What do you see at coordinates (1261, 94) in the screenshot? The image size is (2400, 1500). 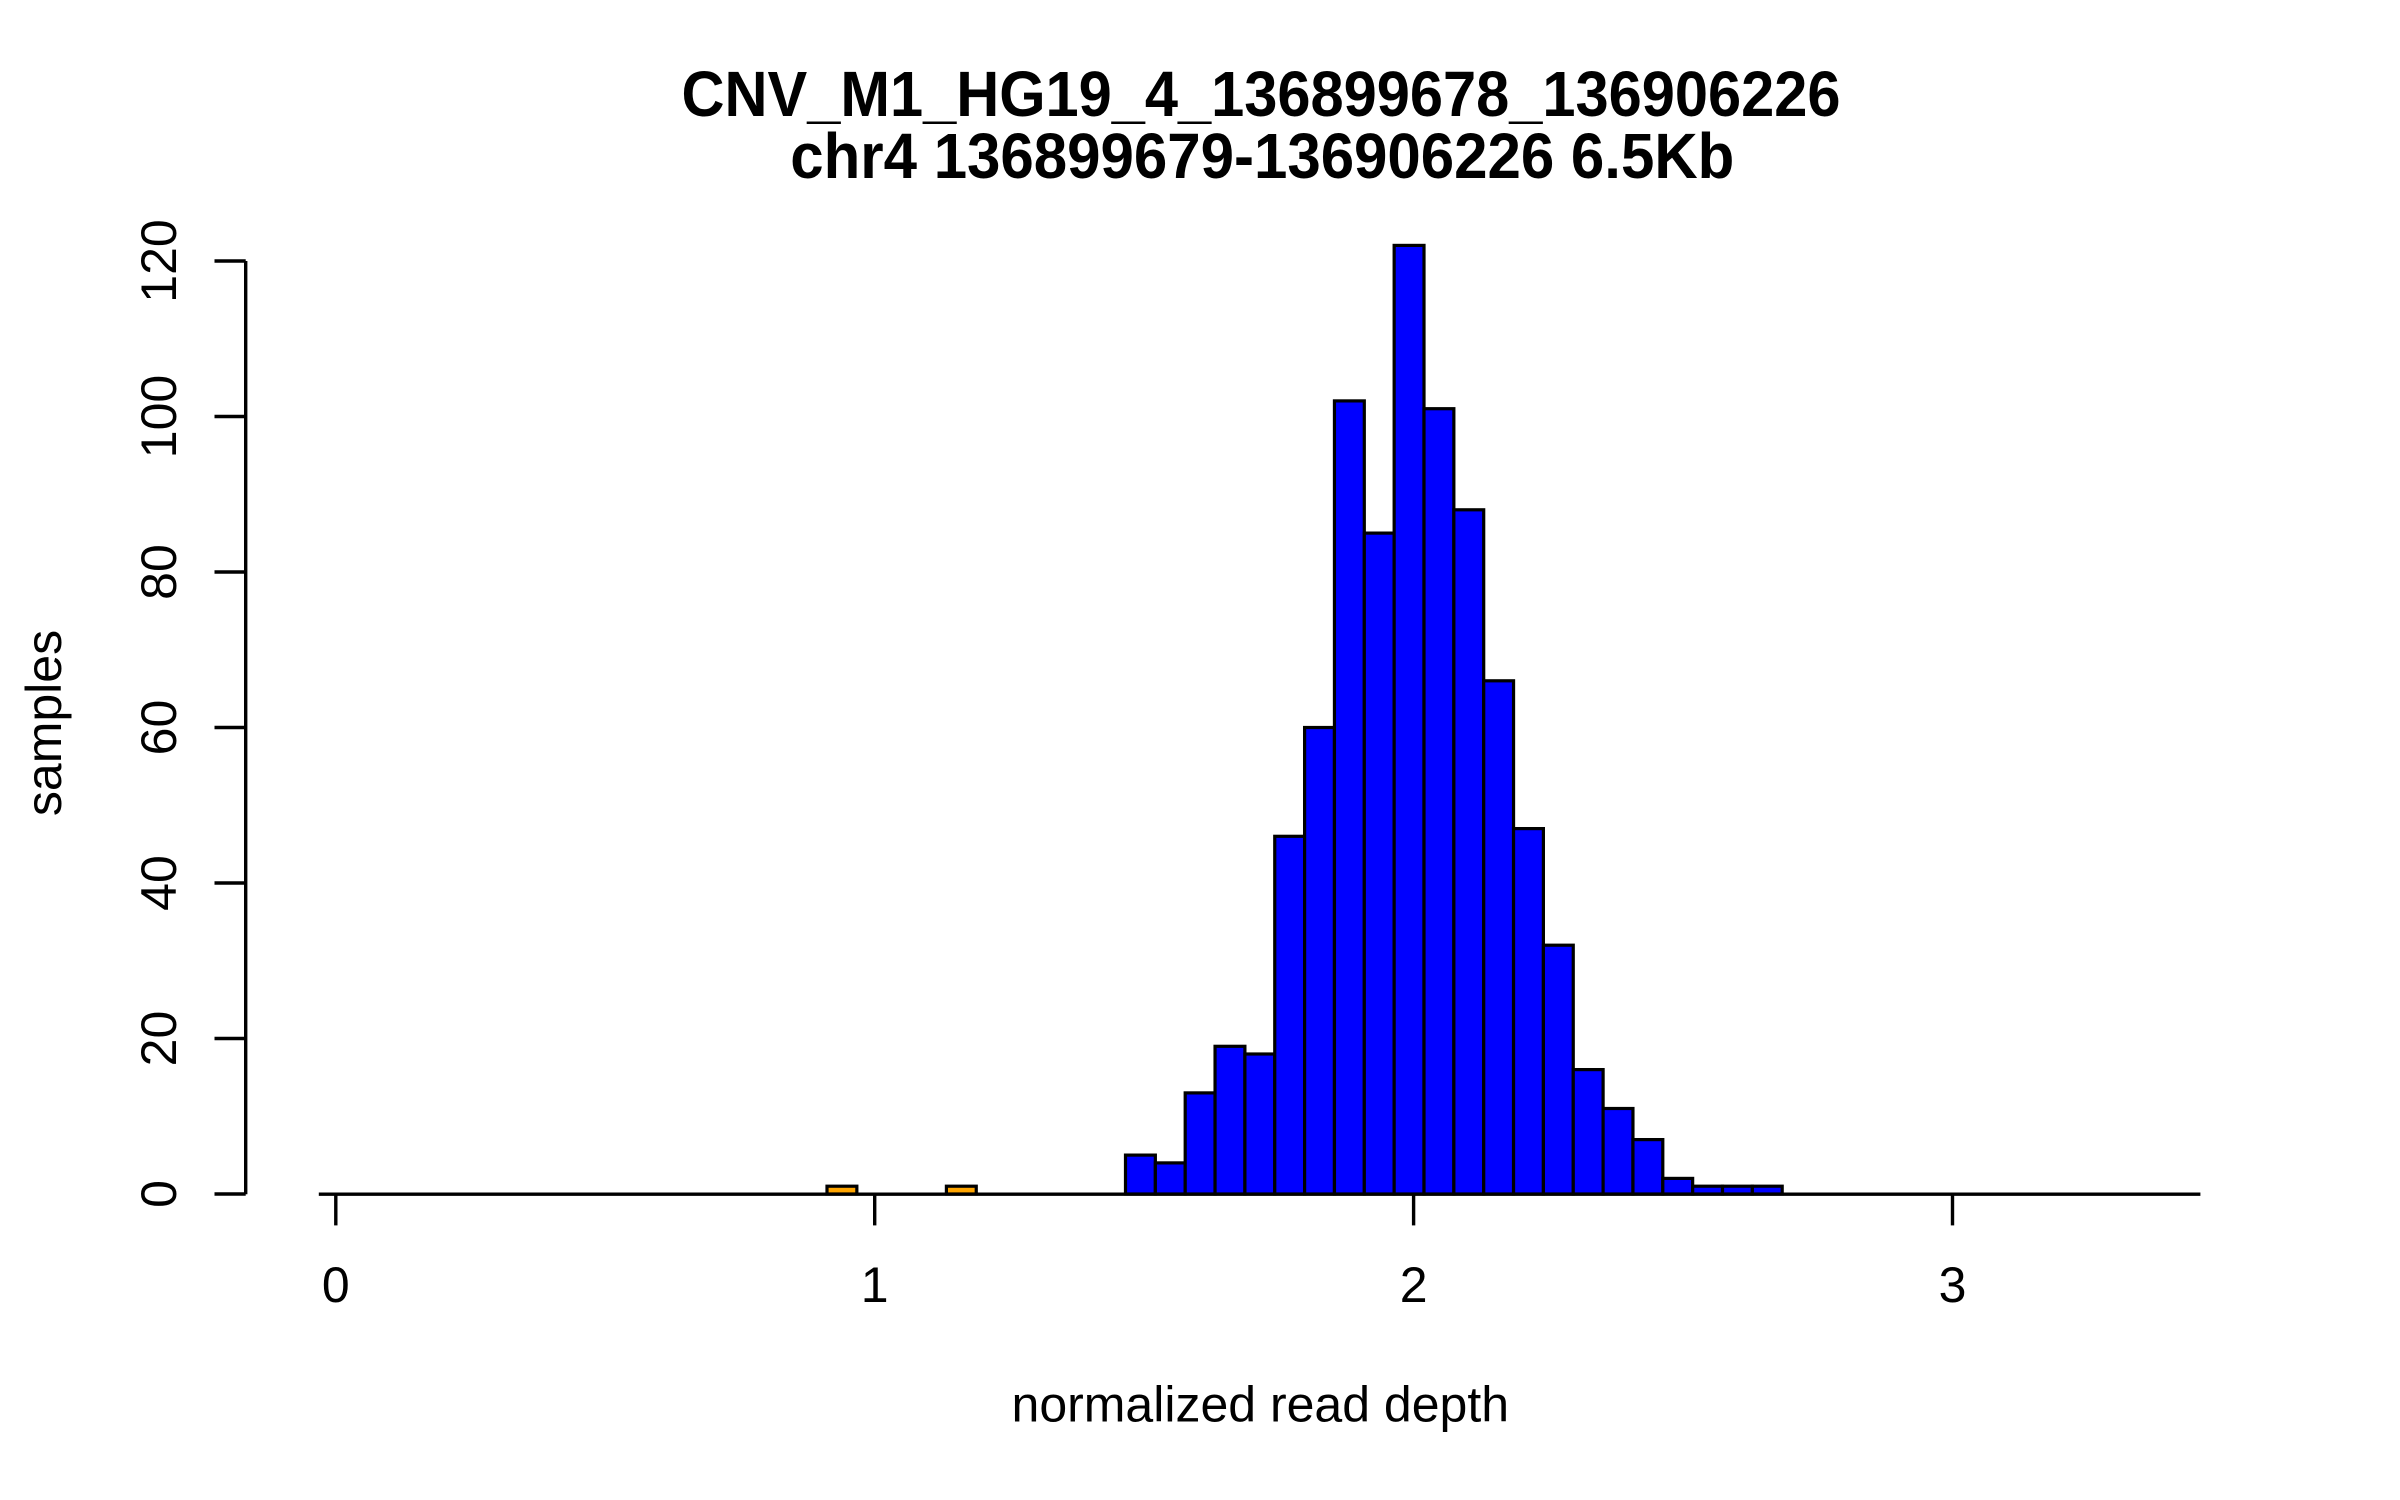 I see `svg-text:CNV_M1_HG19_4_136899678_136906: CNV_M1_HG19_4_136899678_136906226` at bounding box center [1261, 94].